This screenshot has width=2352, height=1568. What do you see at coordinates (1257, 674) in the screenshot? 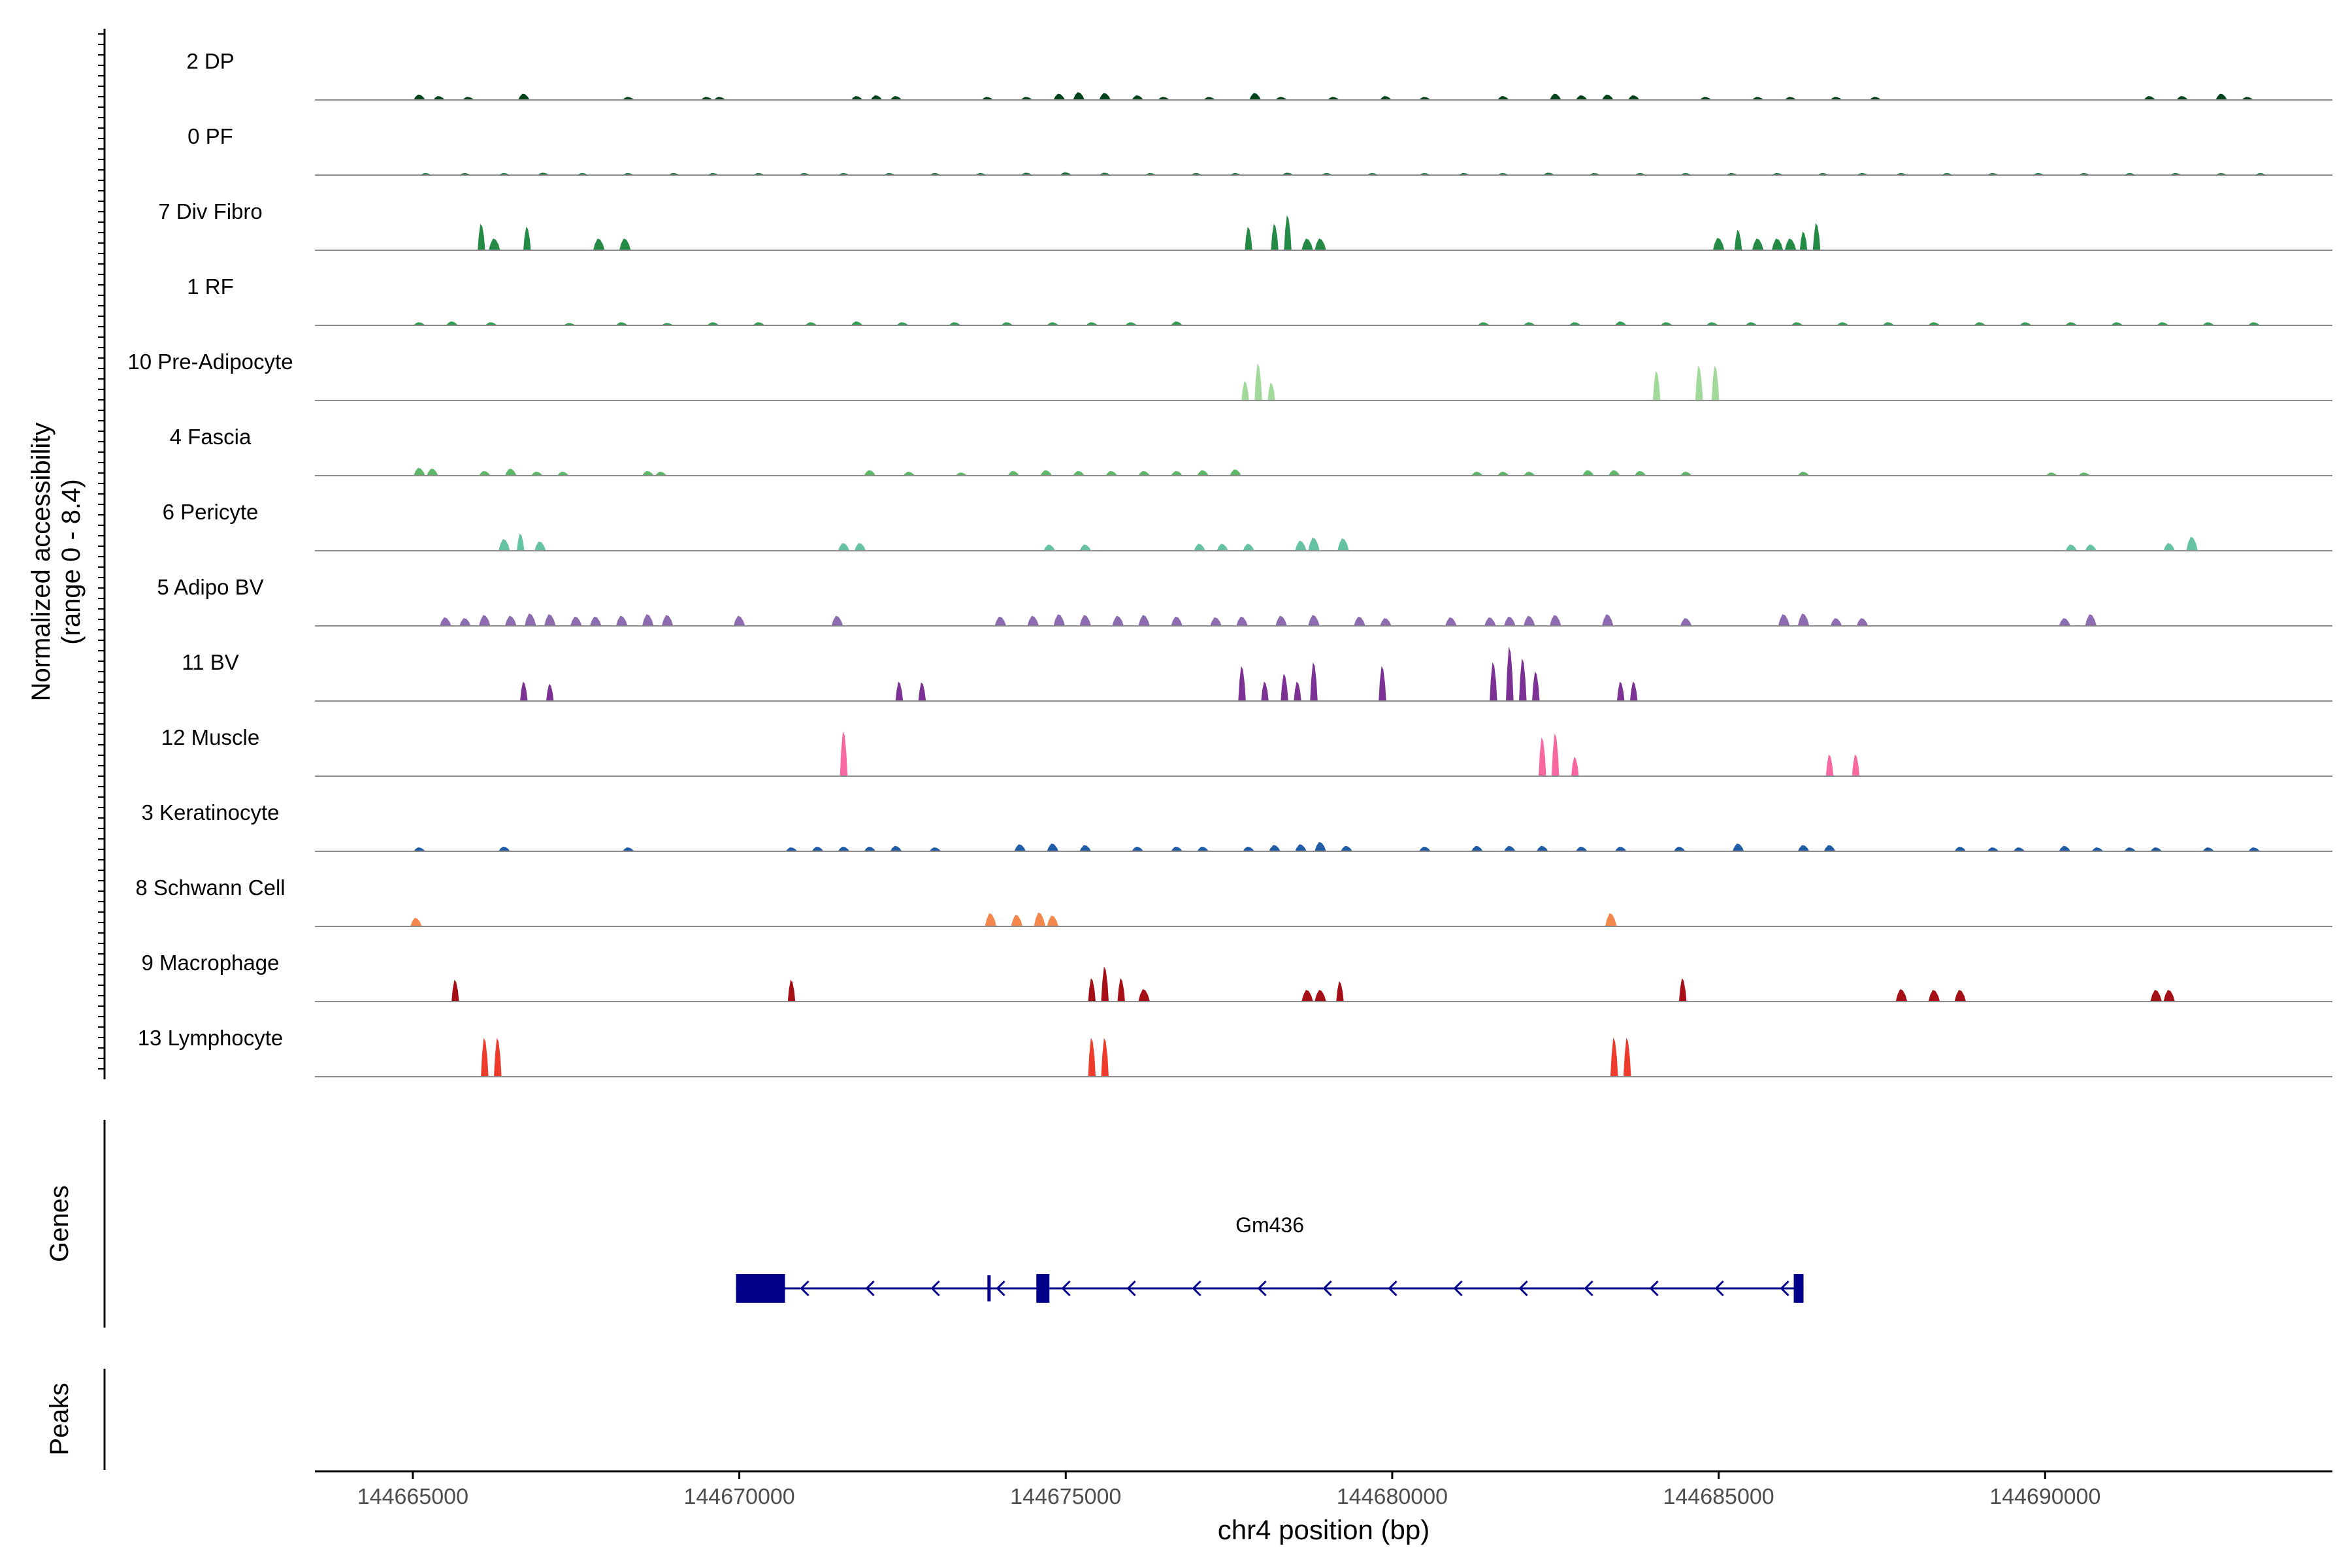
I see `track-11-bv: 11 BV` at bounding box center [1257, 674].